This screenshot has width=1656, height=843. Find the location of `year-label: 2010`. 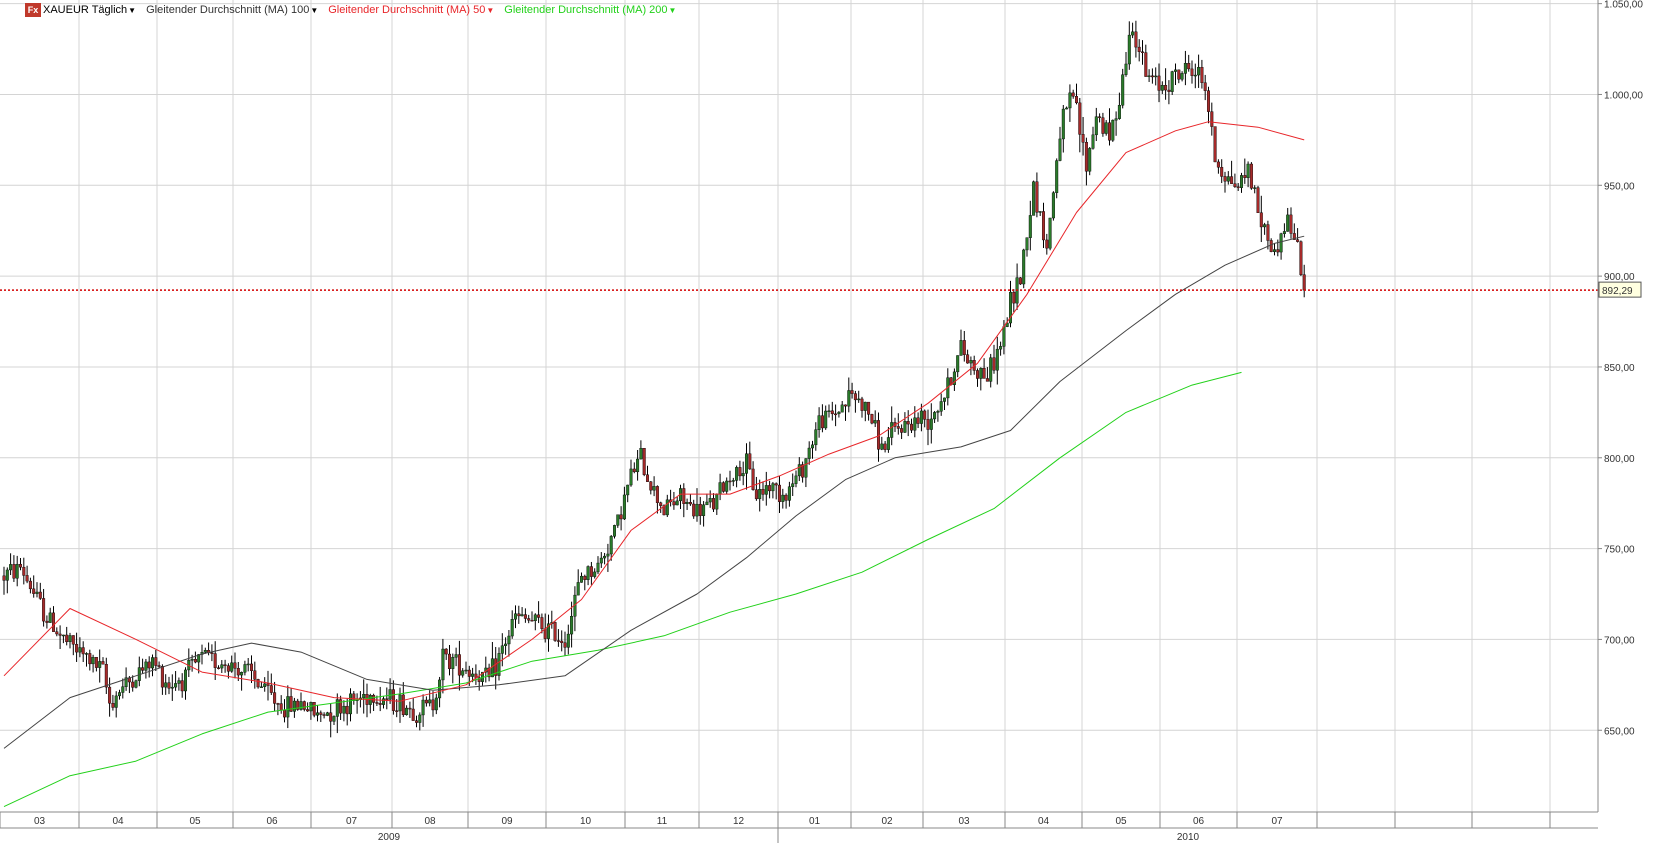

year-label: 2010 is located at coordinates (1188, 837).